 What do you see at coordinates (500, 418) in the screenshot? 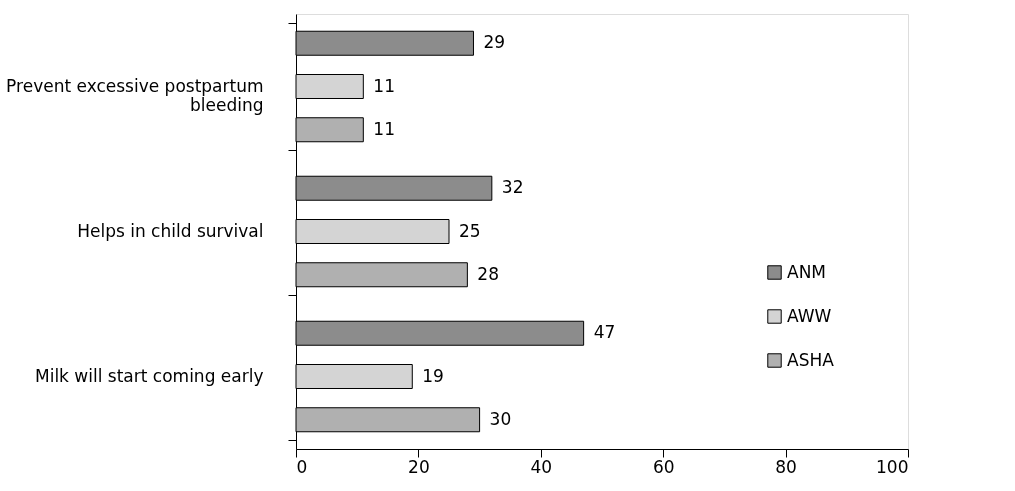
I see `data-label: 30` at bounding box center [500, 418].